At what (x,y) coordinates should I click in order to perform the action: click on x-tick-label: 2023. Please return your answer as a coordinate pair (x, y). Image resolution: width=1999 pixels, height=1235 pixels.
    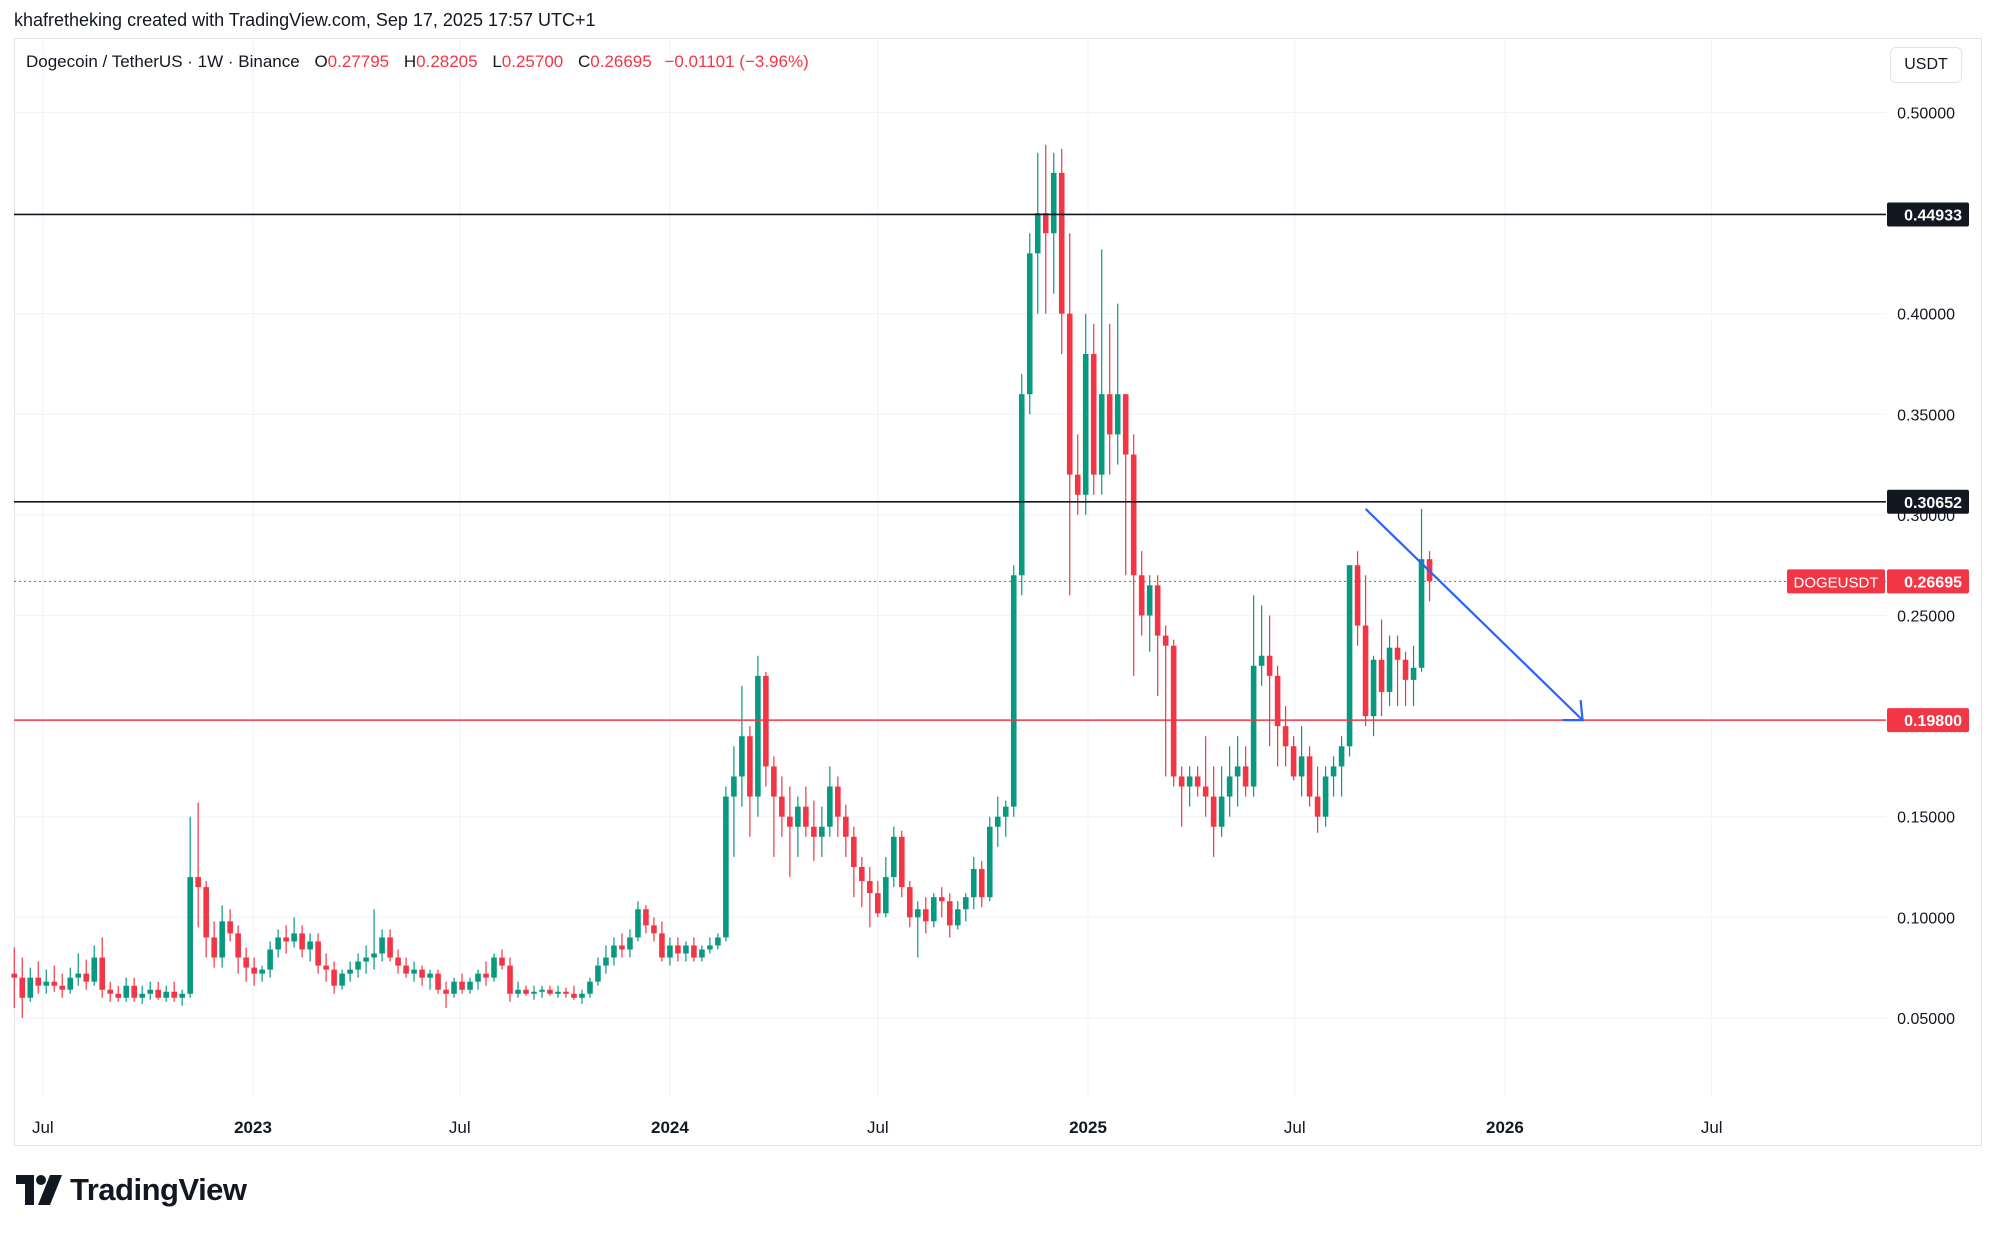
    Looking at the image, I should click on (253, 1127).